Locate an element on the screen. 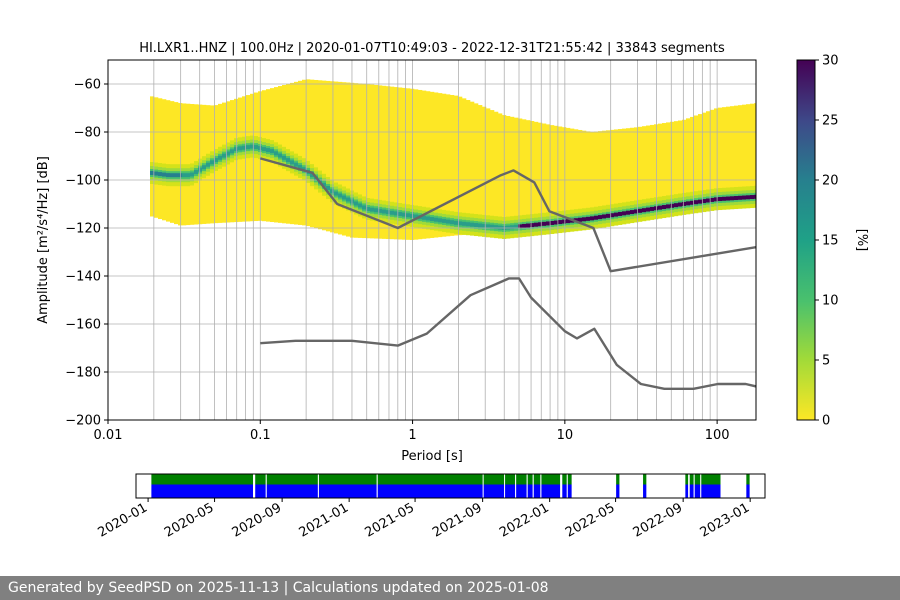  colorbar-tick-label: 10 is located at coordinates (830, 301).